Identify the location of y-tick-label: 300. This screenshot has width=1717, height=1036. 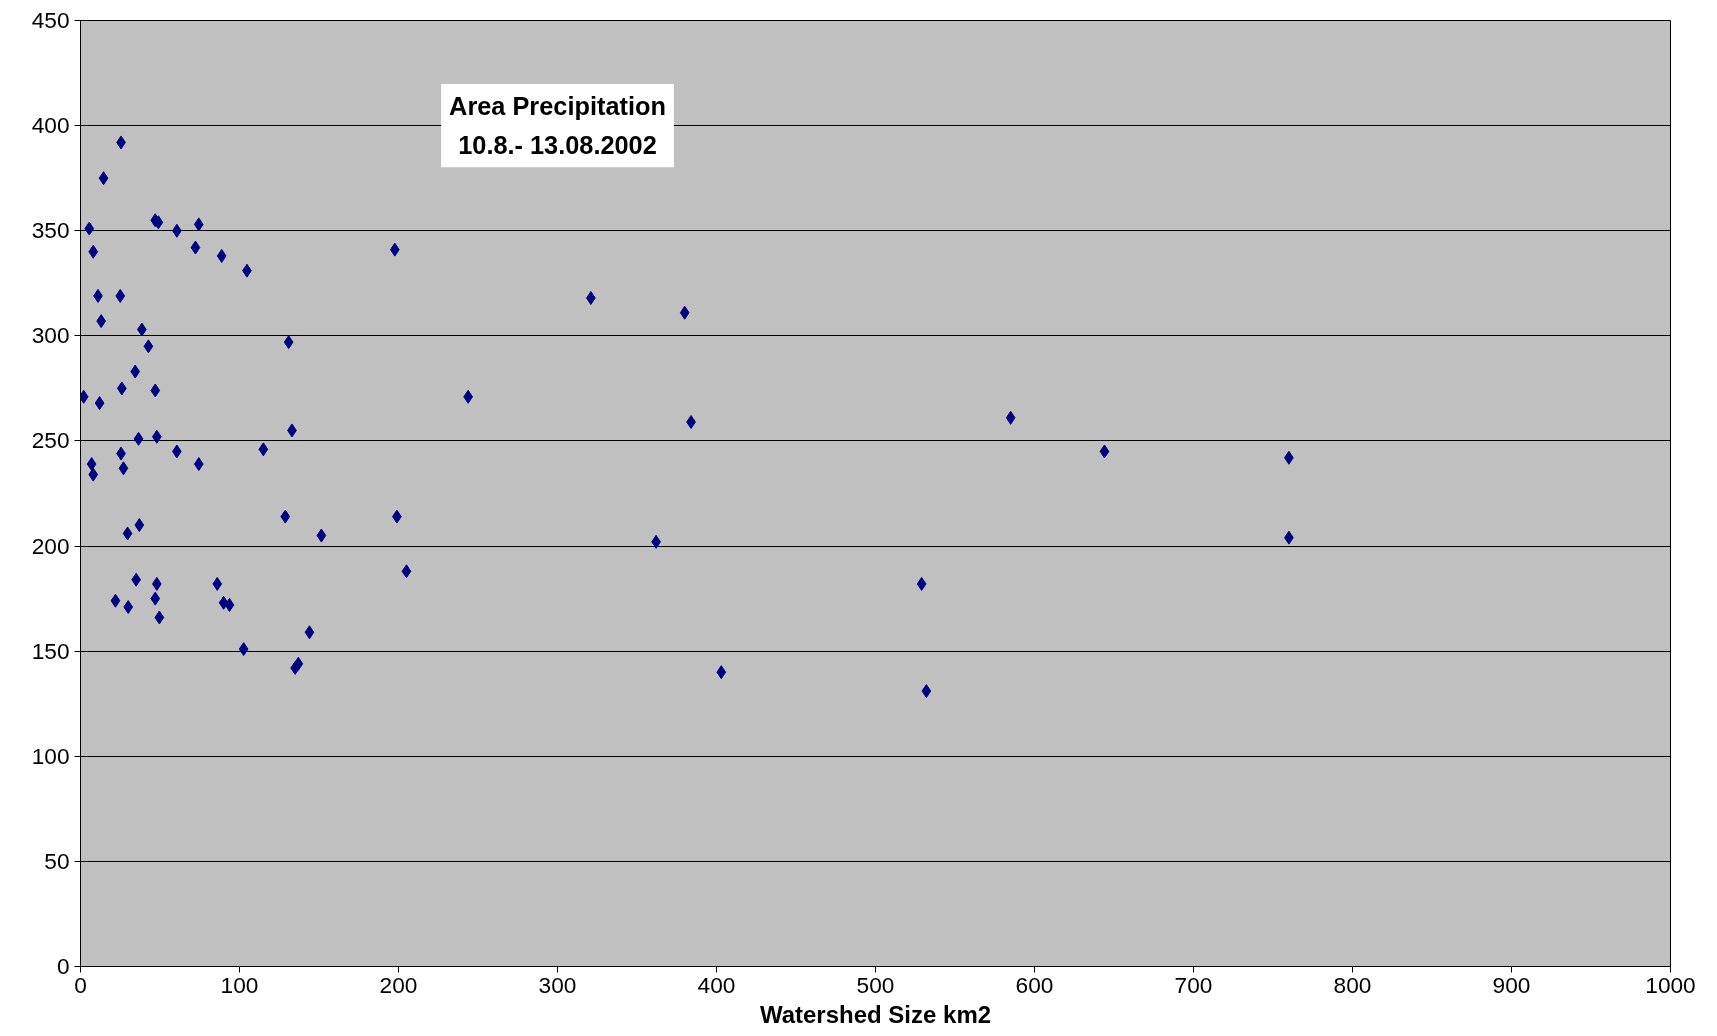
(50, 335).